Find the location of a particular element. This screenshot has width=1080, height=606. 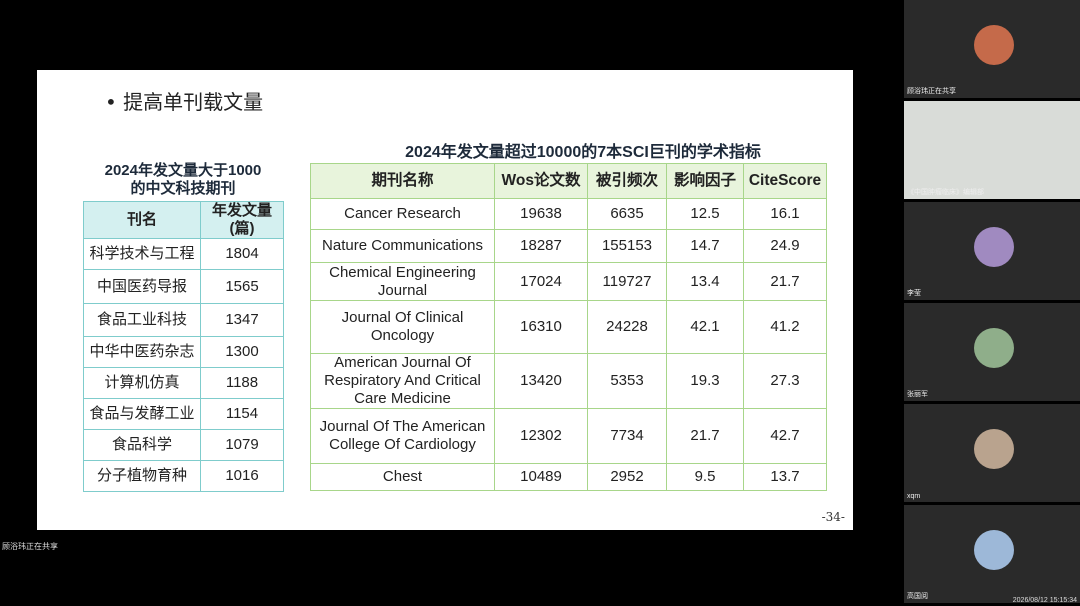

participant-tile: 《中国肿瘤临床》编辑部 is located at coordinates (992, 150).